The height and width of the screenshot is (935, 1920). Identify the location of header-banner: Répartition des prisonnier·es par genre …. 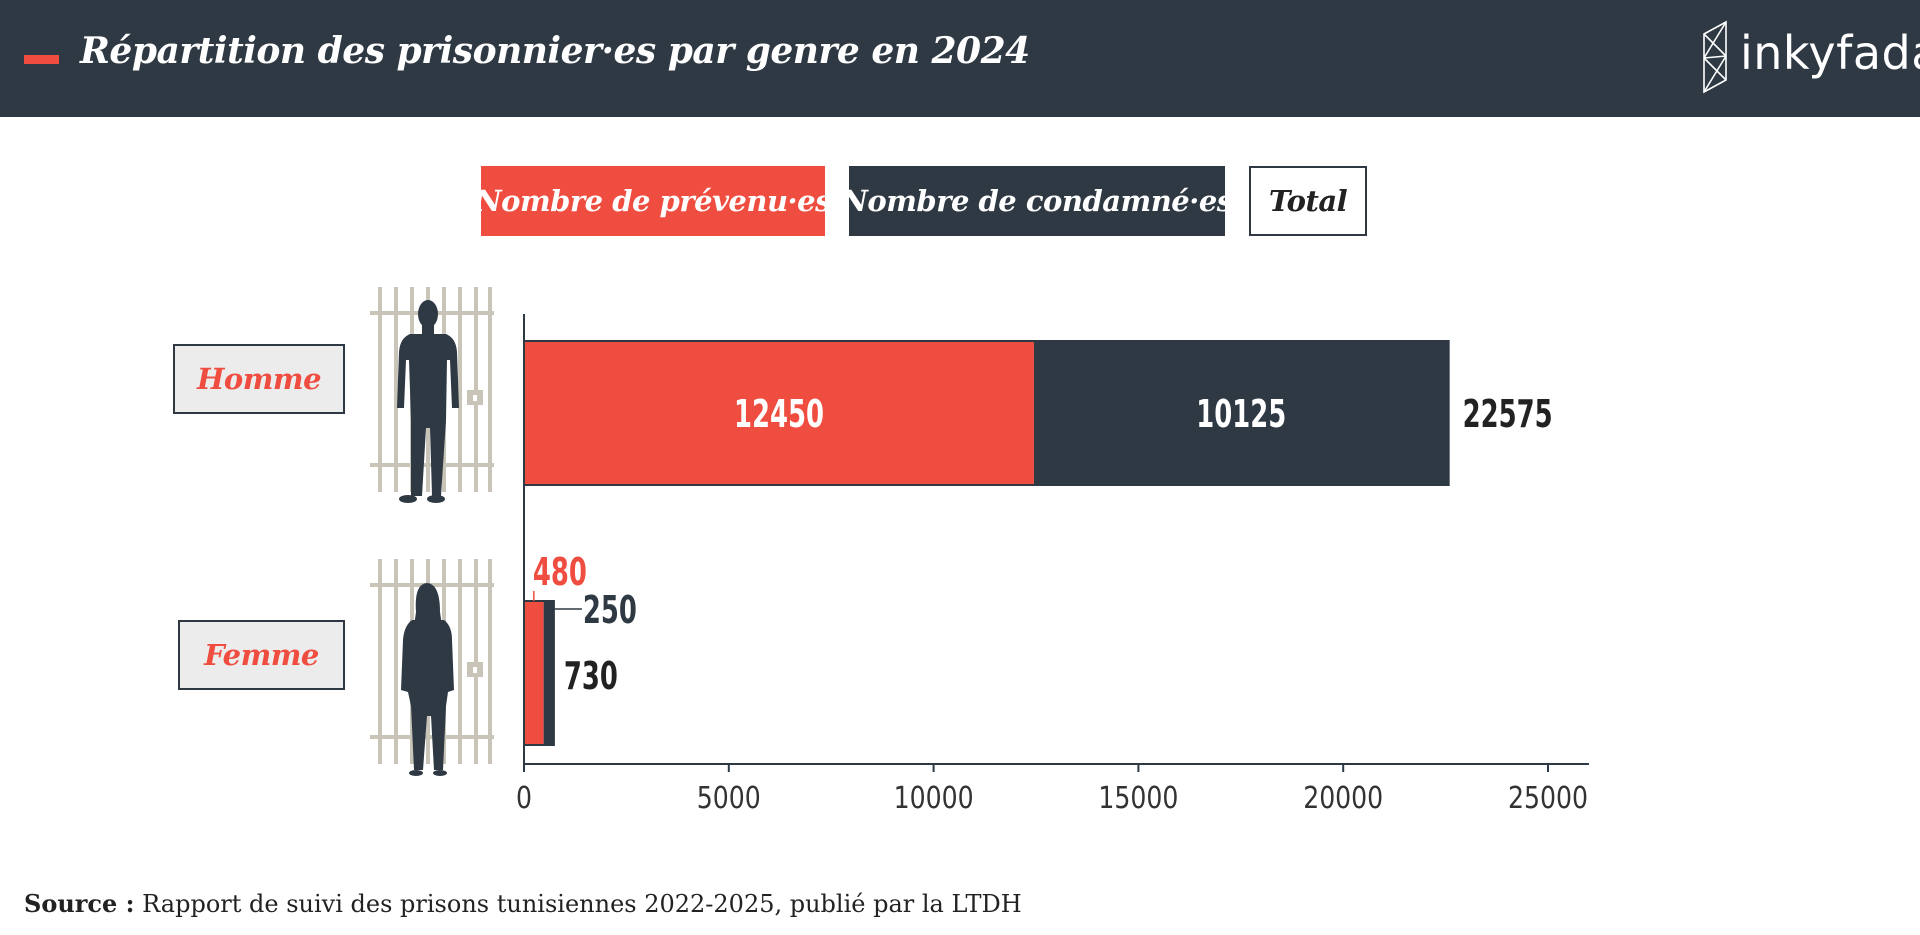
(960, 58).